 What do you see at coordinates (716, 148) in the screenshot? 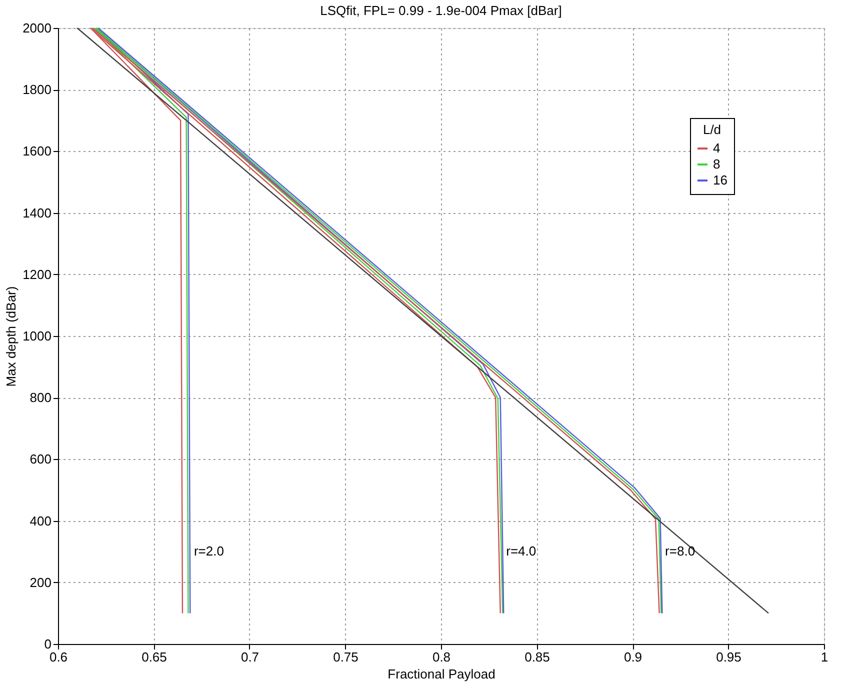
I see `legend-label: 4` at bounding box center [716, 148].